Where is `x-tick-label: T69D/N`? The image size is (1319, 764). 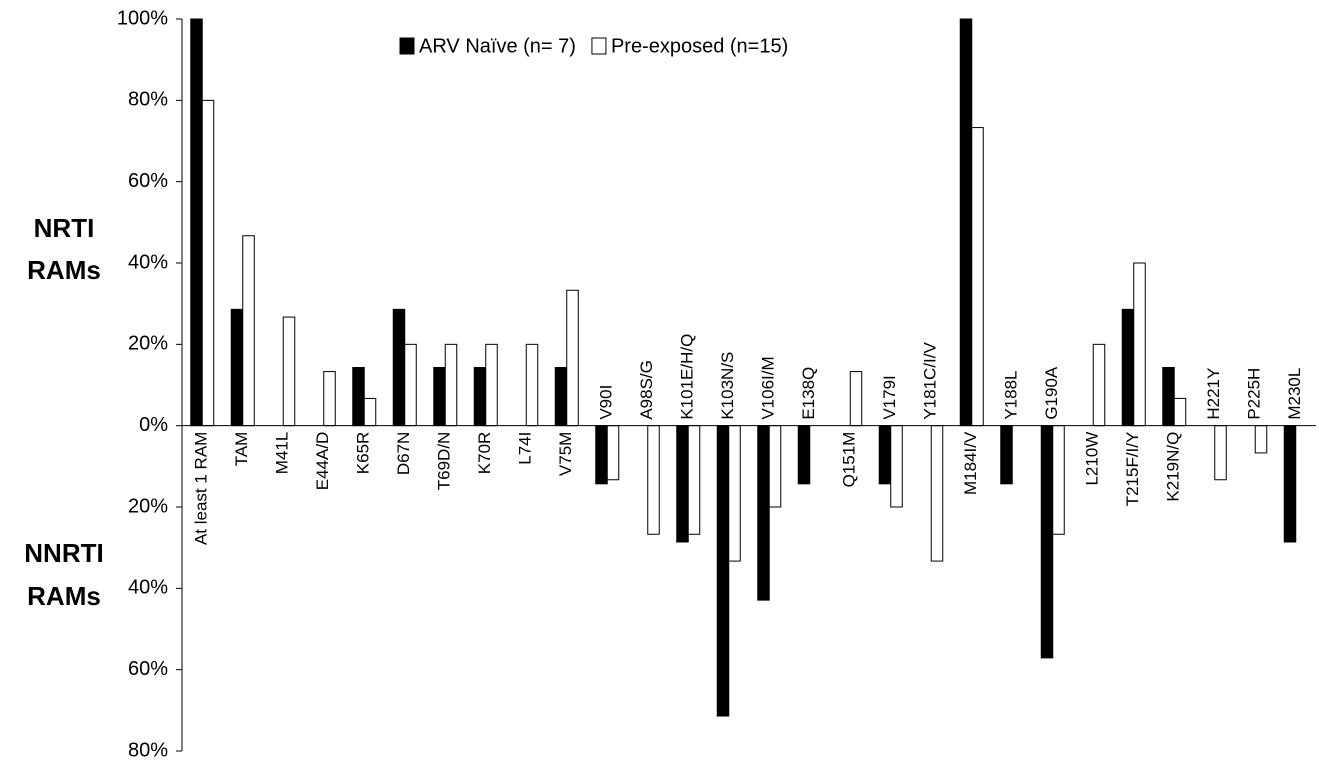 x-tick-label: T69D/N is located at coordinates (444, 461).